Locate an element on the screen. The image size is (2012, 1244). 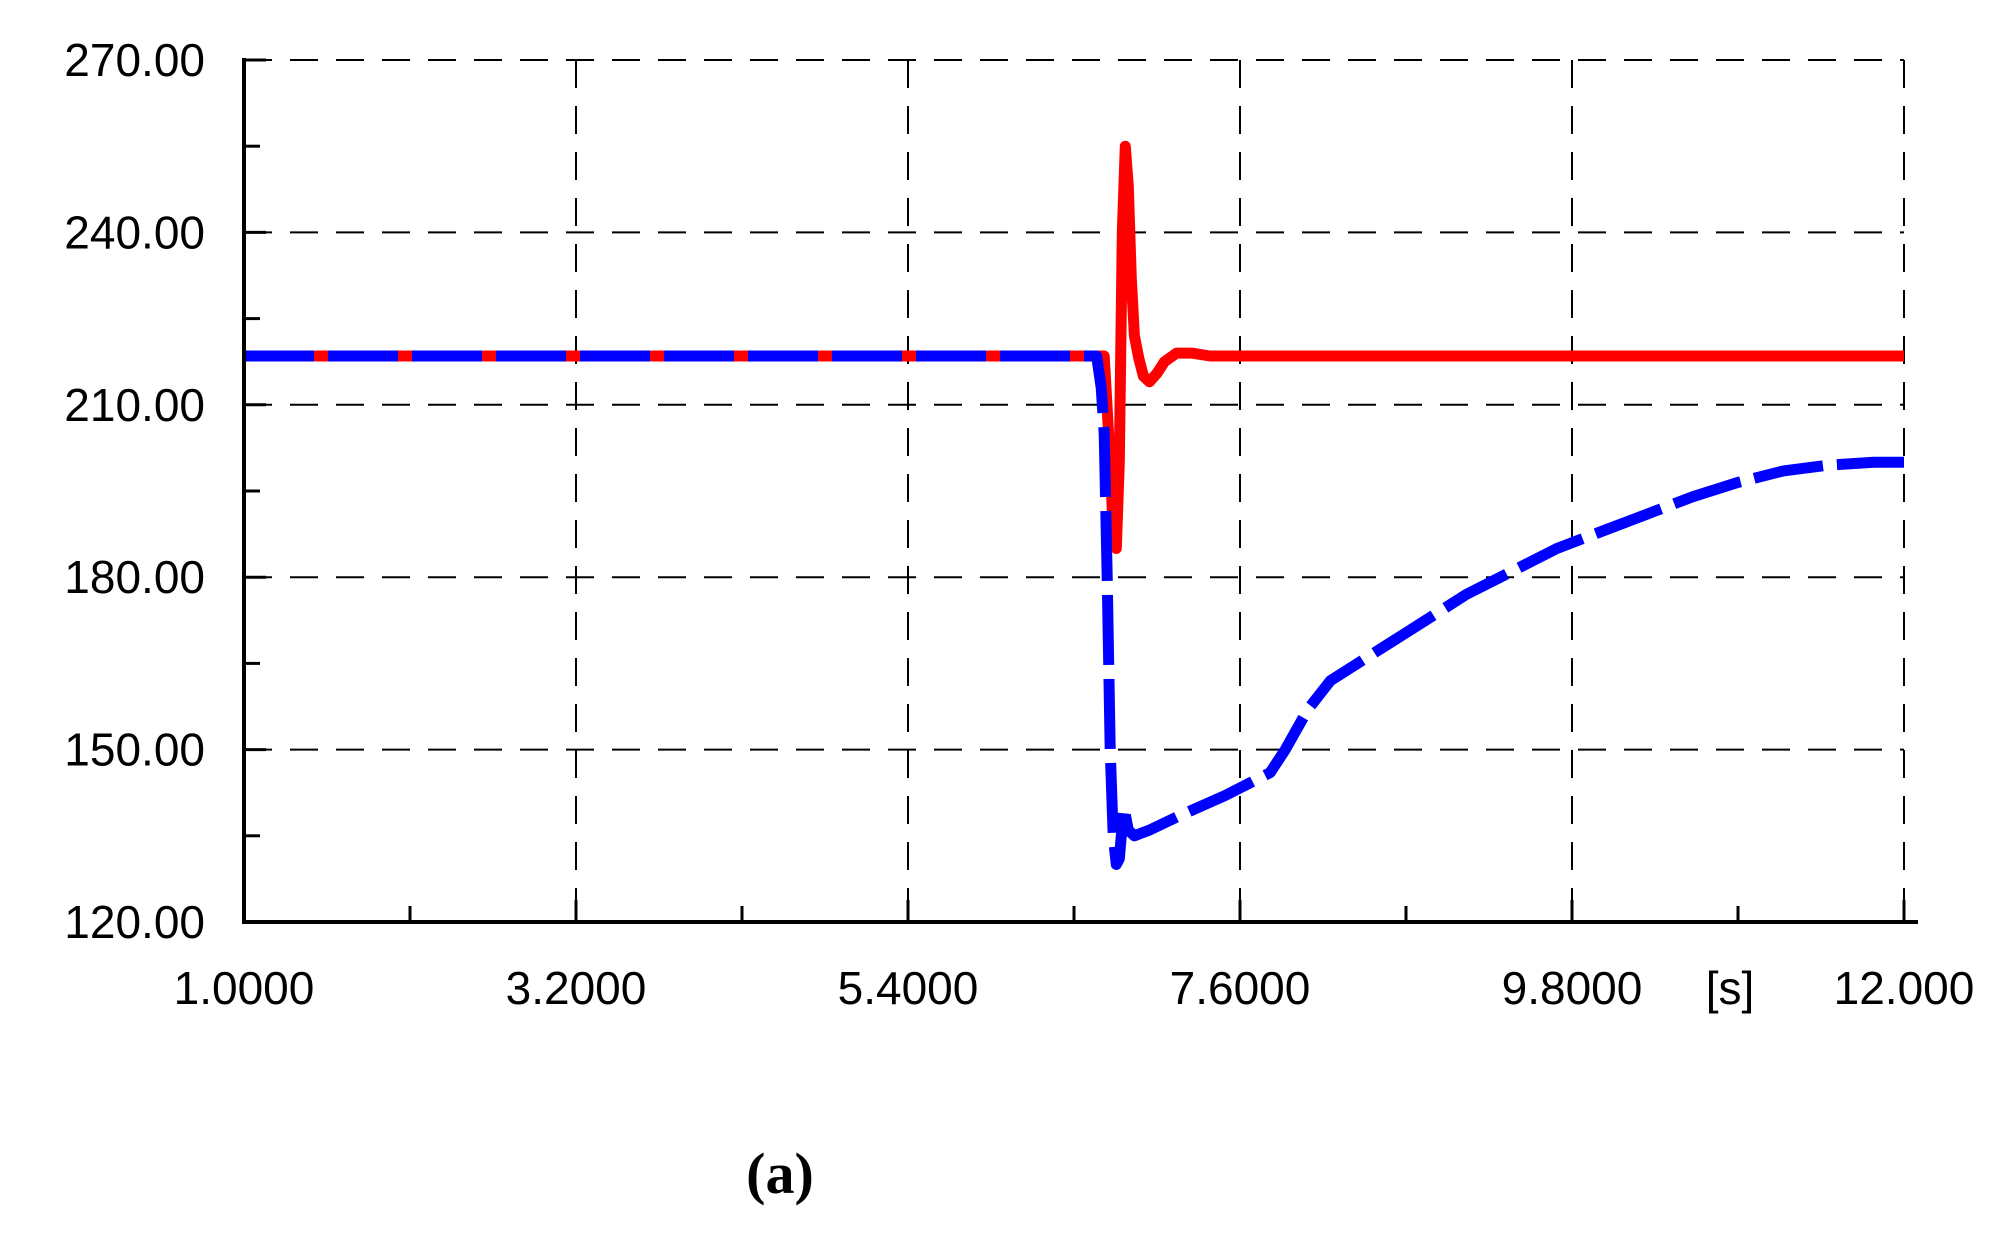
x-tick-label: 3.2000 is located at coordinates (576, 988).